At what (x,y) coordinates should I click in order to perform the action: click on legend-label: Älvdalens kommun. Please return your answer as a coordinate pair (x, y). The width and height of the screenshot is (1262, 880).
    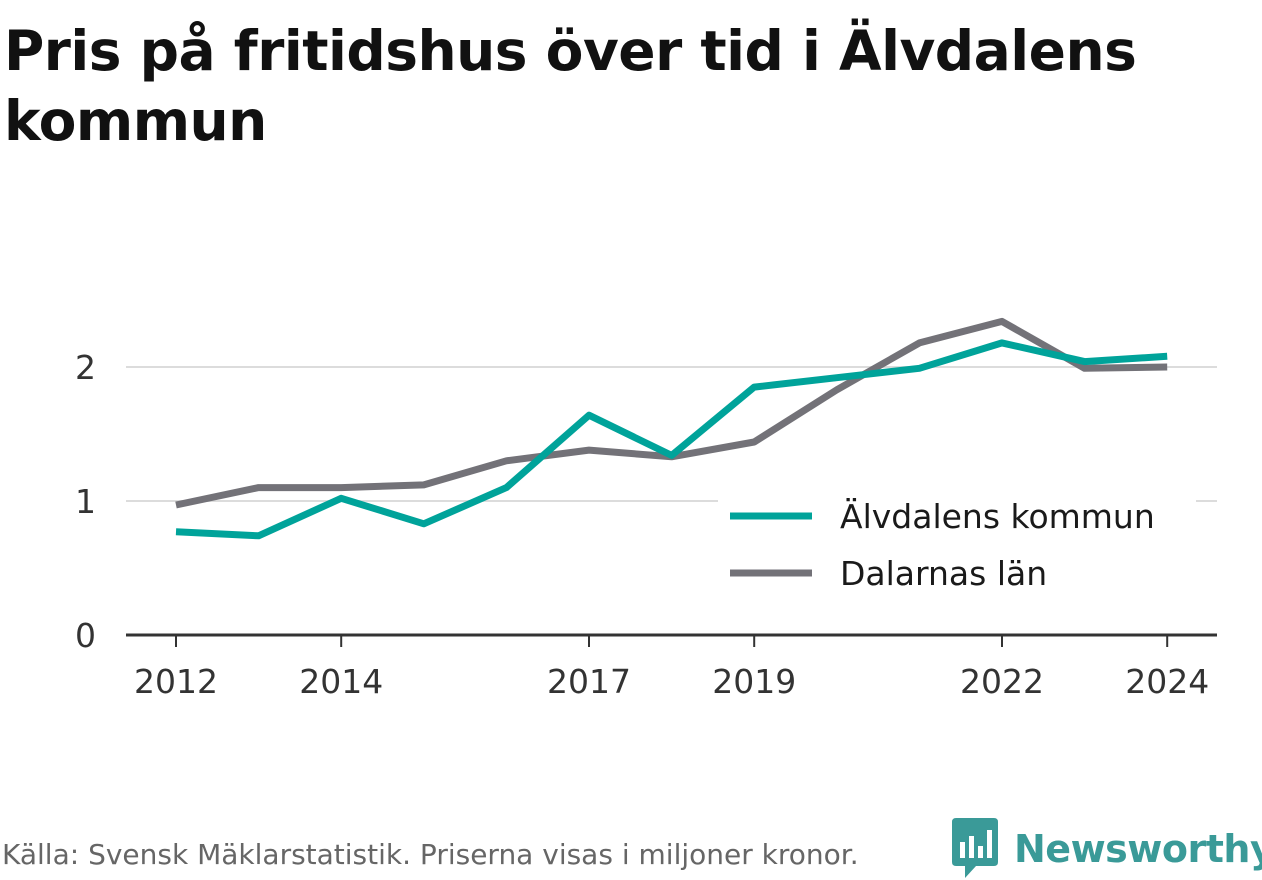
    Looking at the image, I should click on (997, 516).